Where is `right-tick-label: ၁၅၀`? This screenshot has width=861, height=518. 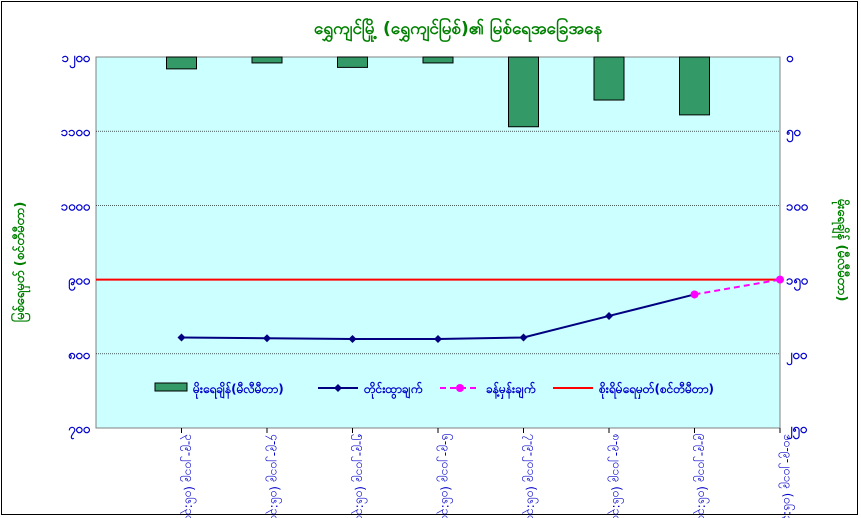 right-tick-label: ၁၅၀ is located at coordinates (797, 283).